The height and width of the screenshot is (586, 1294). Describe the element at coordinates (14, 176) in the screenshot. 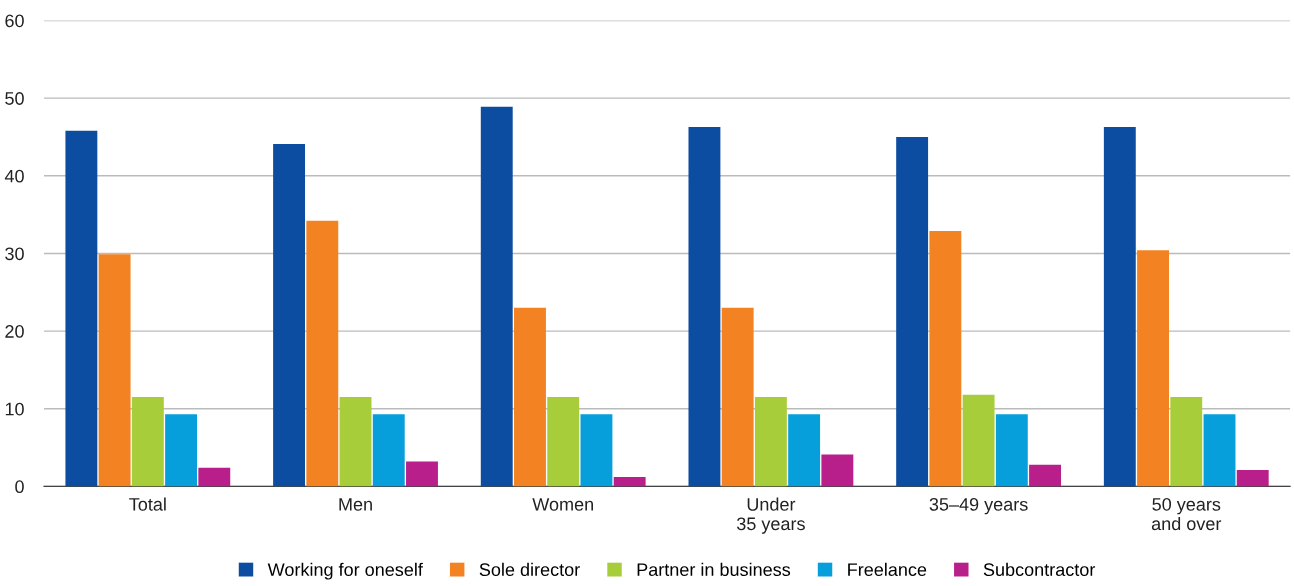

I see `y-tick-label: 40` at that location.